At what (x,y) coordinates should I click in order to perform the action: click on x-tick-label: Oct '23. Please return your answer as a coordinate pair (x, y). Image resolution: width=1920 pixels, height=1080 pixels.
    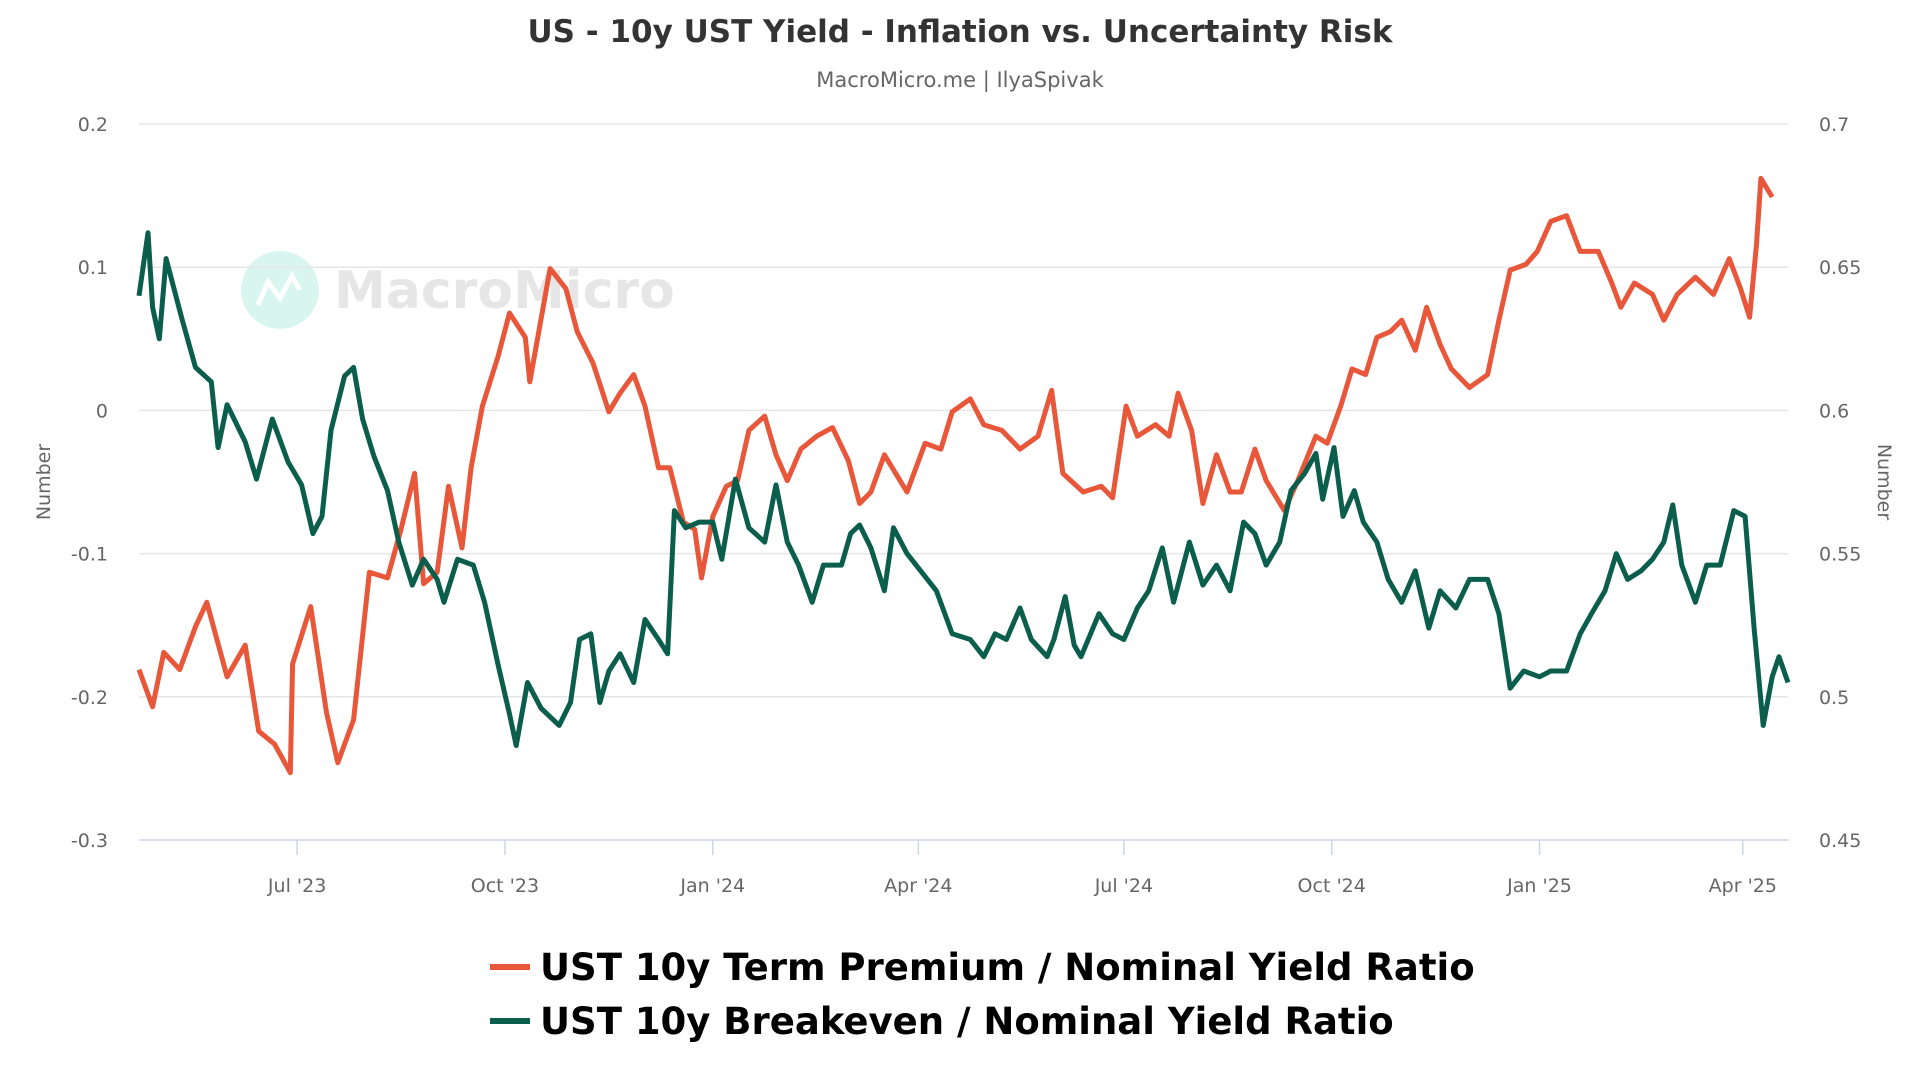
    Looking at the image, I should click on (505, 886).